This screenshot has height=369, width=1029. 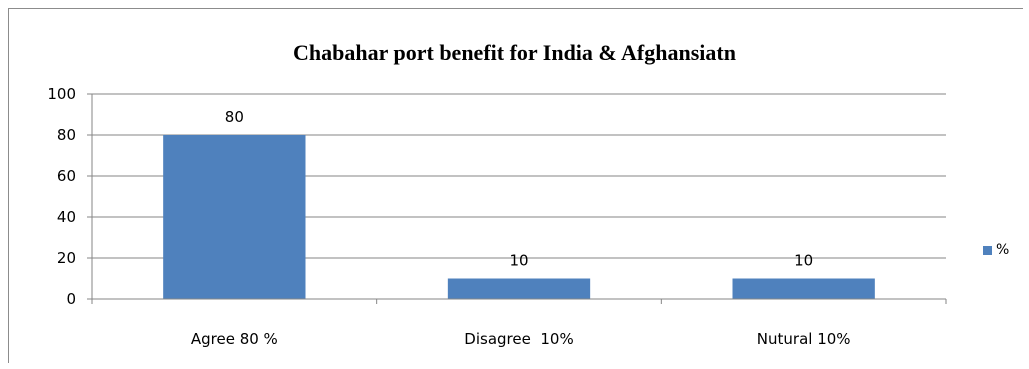 I want to click on legend-label: %, so click(x=1002, y=250).